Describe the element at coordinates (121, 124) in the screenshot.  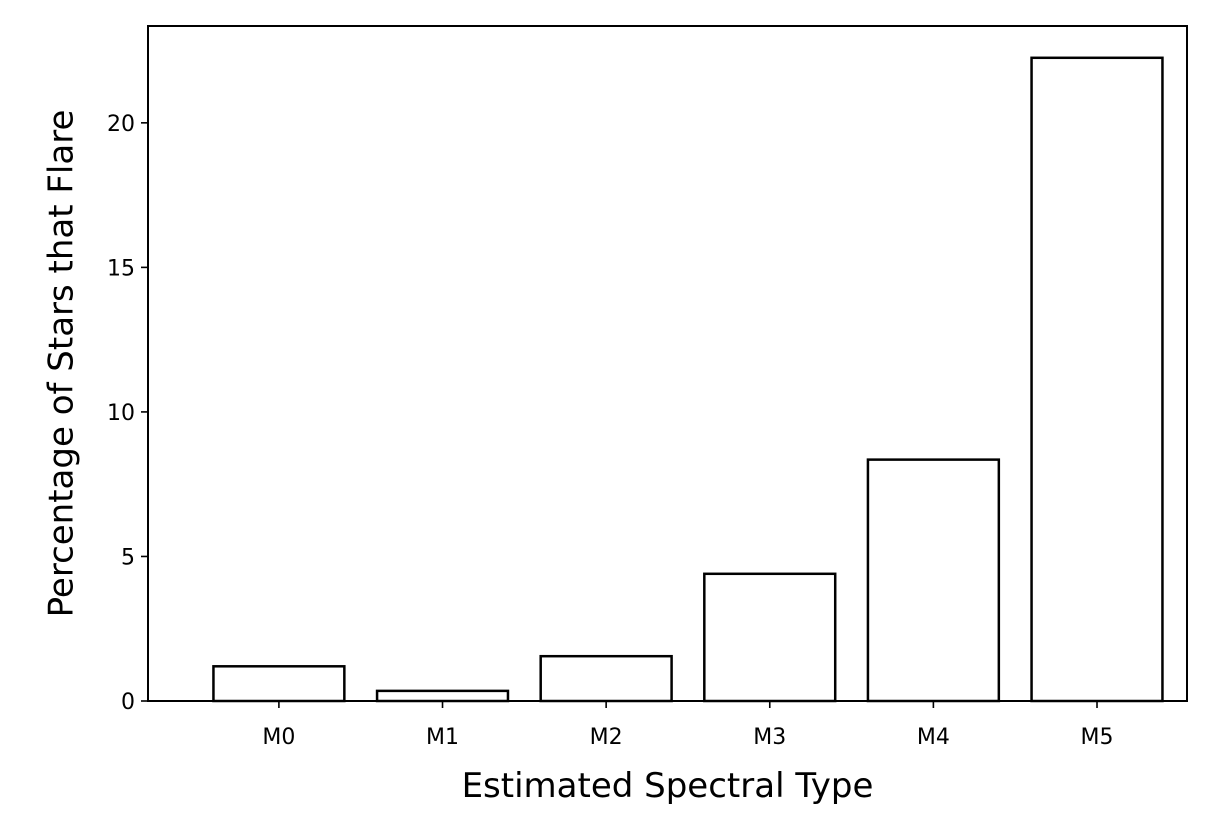
I see `y-tick-label: 20` at that location.